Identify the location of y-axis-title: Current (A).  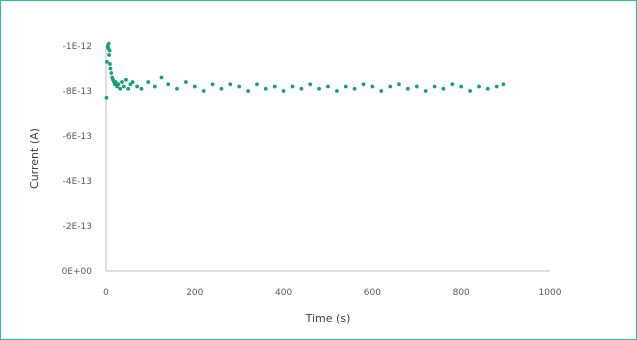
(34, 158).